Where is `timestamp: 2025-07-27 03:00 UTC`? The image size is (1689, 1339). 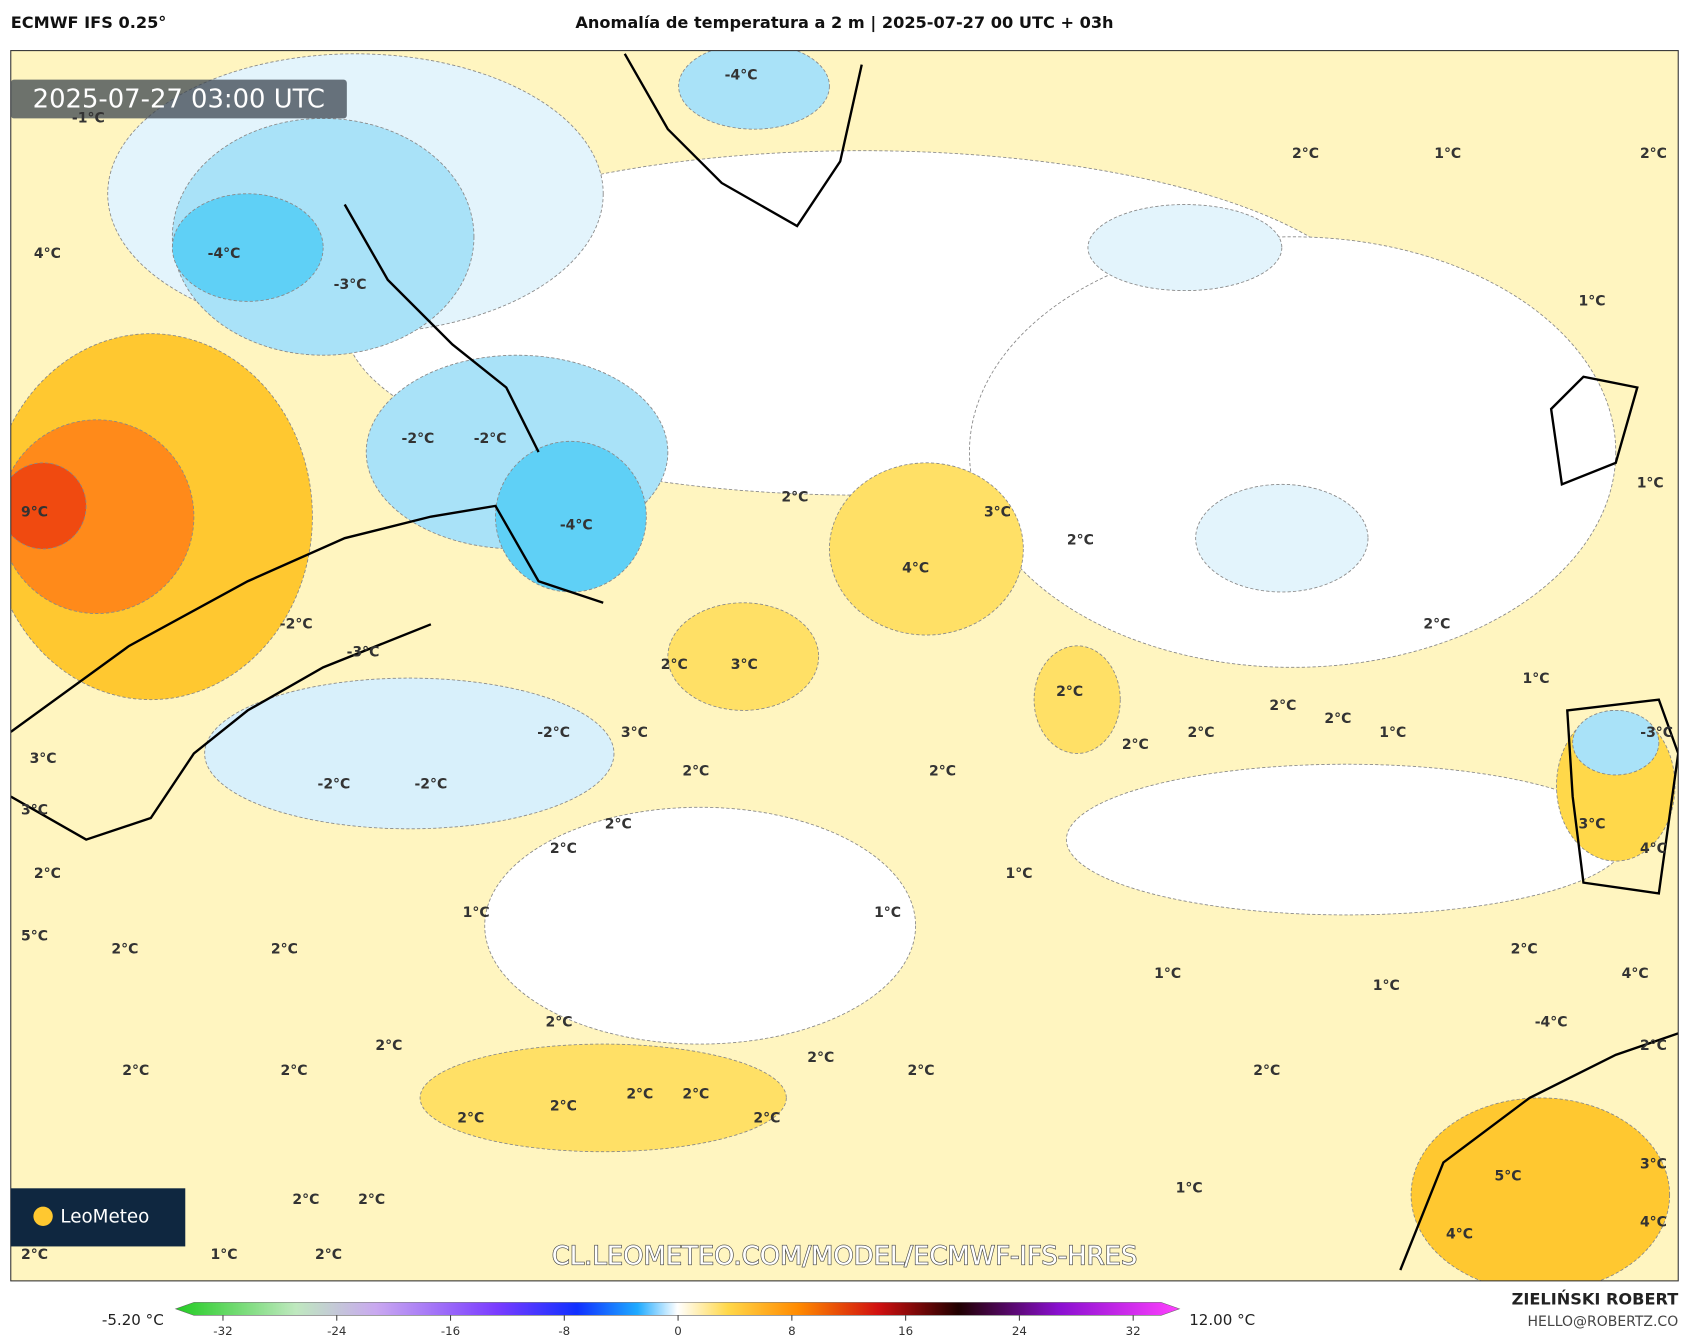 timestamp: 2025-07-27 03:00 UTC is located at coordinates (179, 100).